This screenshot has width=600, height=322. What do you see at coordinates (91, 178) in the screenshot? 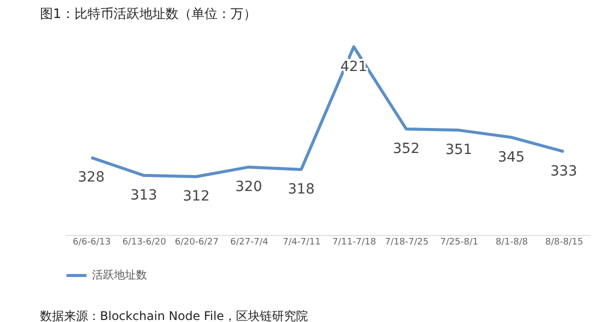
I see `data-label: 328` at bounding box center [91, 178].